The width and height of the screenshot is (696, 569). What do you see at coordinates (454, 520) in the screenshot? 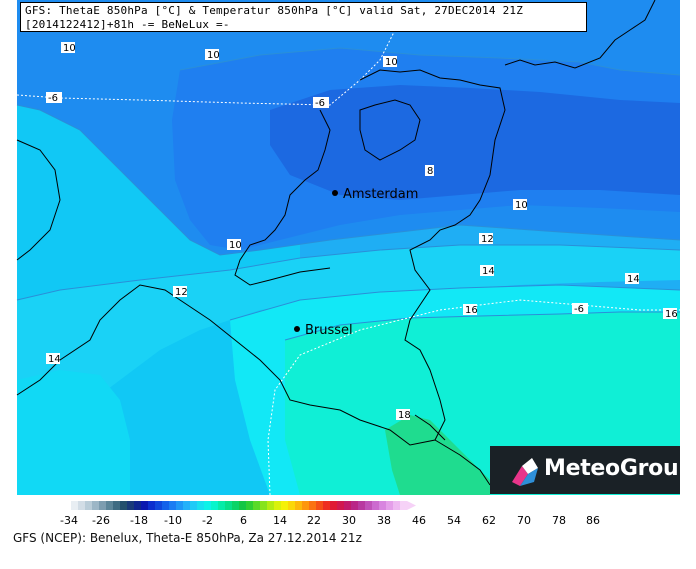
I see `colorbar-tick: 54` at bounding box center [454, 520].